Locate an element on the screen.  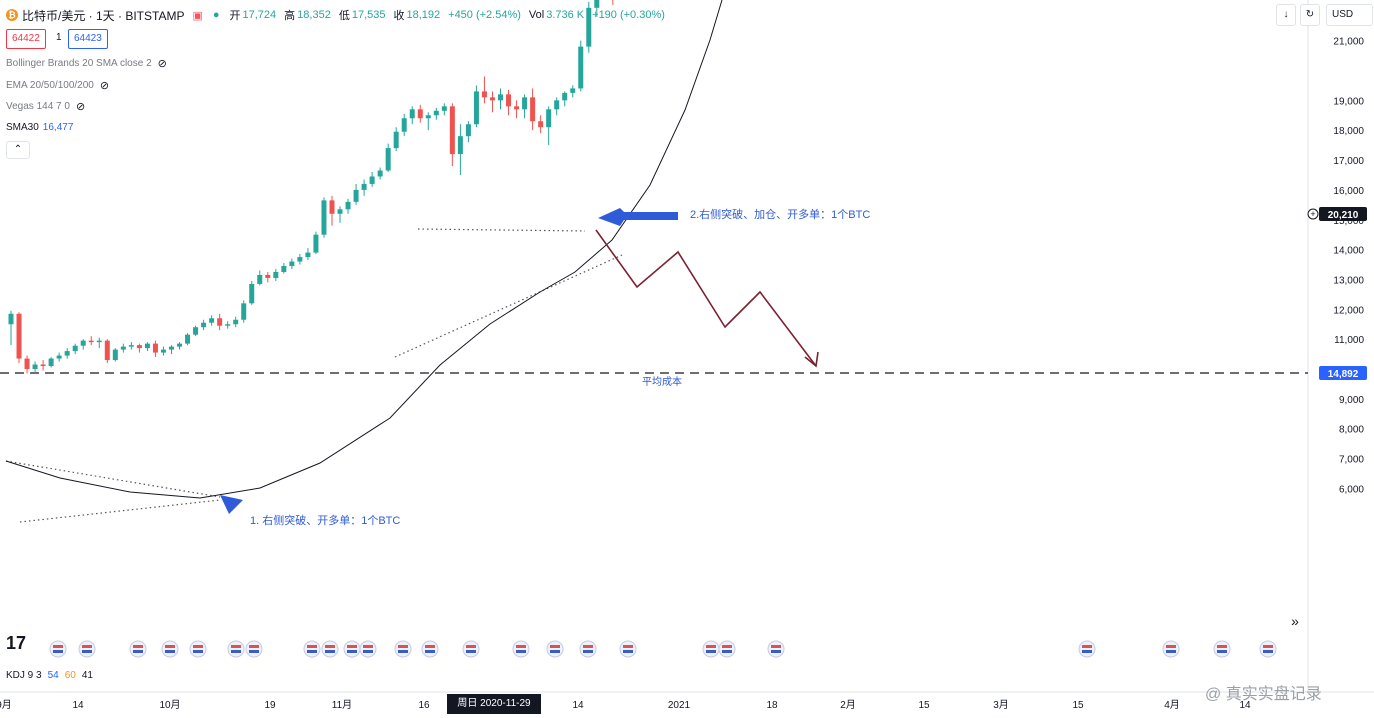
indicator-ema: EMA 20/50/100/200 ⊘ is located at coordinates (57, 85).